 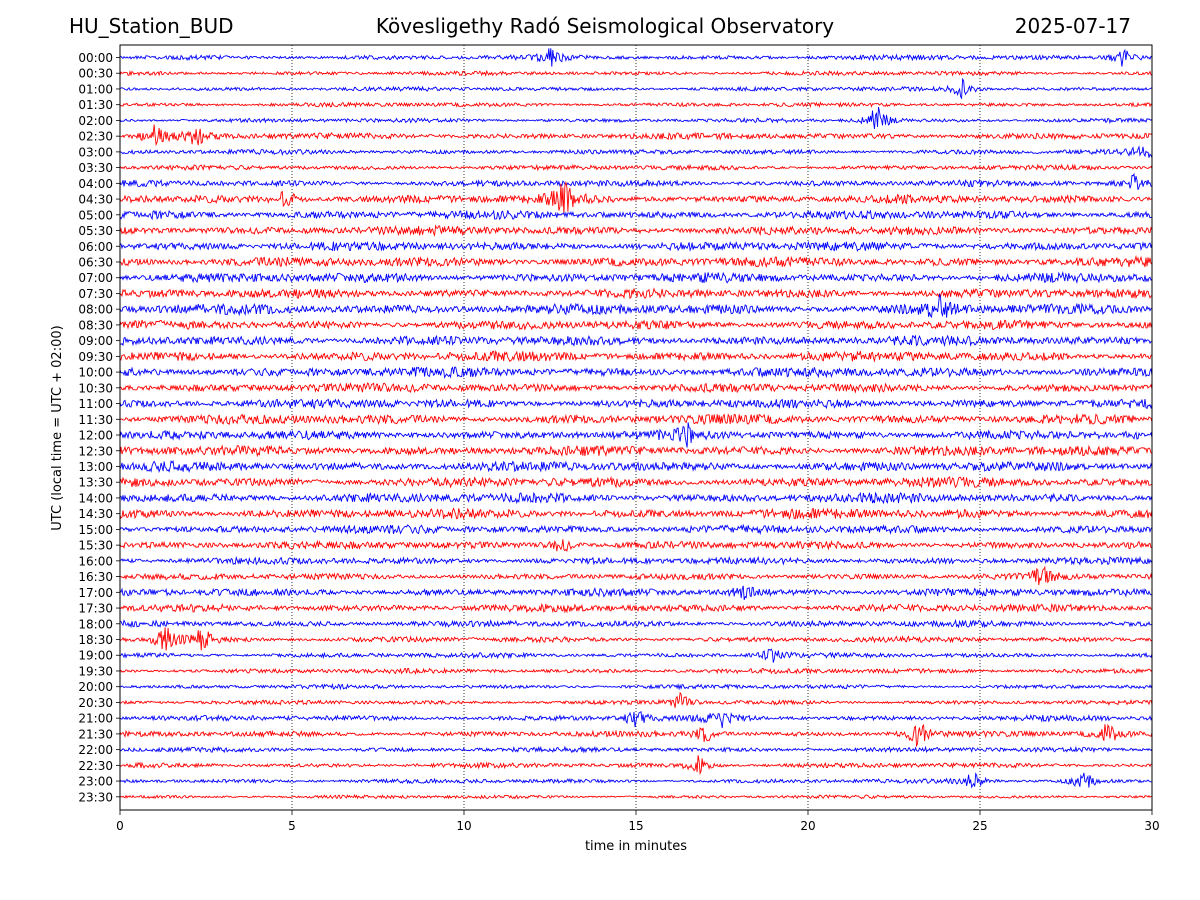 I want to click on y-tick-label: 12:00, so click(x=95, y=436).